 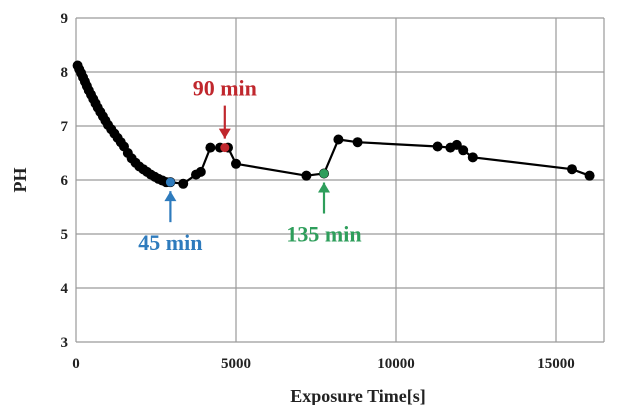 I want to click on y-tick-label: 6, so click(x=65, y=181).